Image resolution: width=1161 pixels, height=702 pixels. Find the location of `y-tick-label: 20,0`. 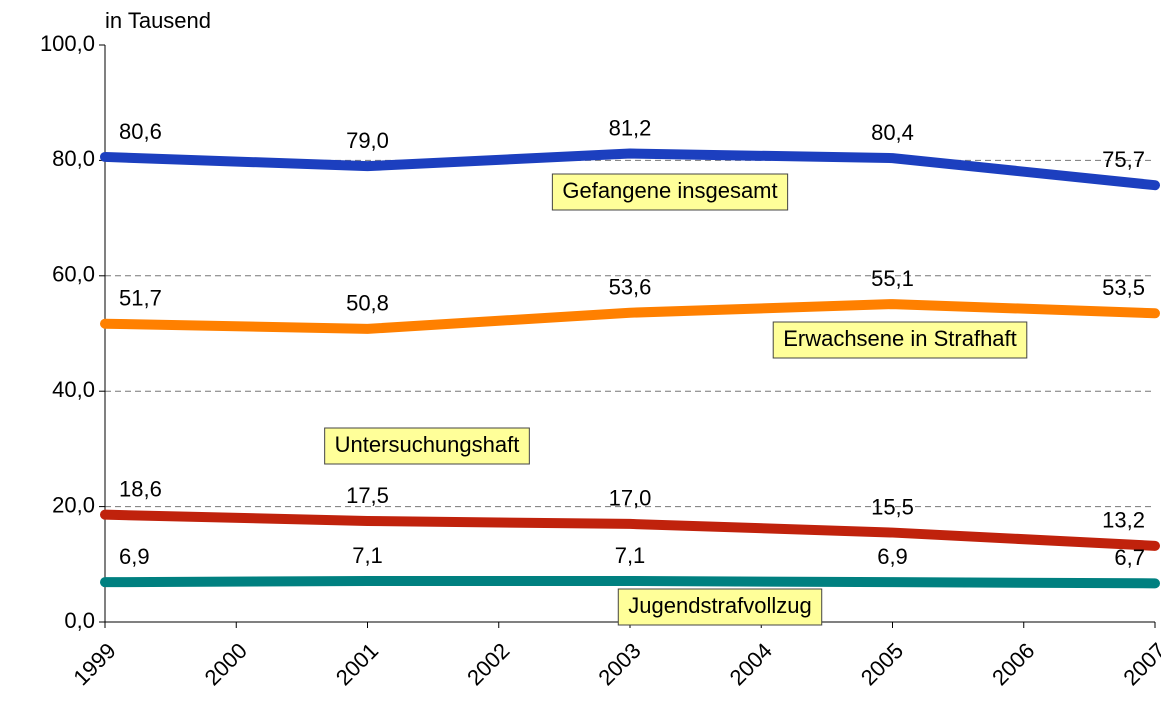

y-tick-label: 20,0 is located at coordinates (73, 504).